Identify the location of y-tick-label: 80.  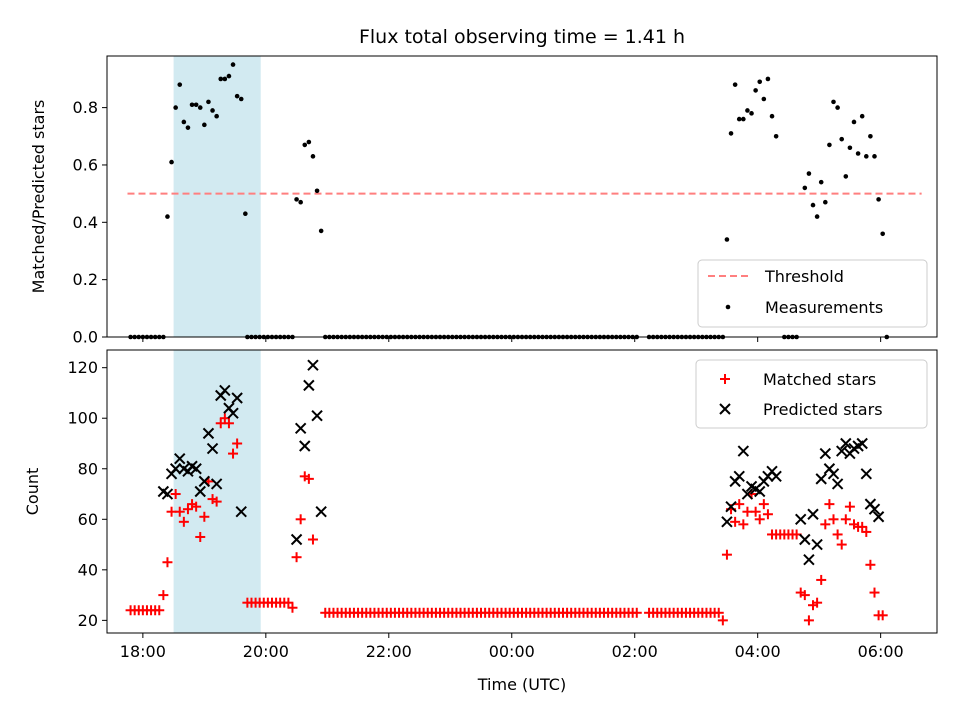
(88, 468).